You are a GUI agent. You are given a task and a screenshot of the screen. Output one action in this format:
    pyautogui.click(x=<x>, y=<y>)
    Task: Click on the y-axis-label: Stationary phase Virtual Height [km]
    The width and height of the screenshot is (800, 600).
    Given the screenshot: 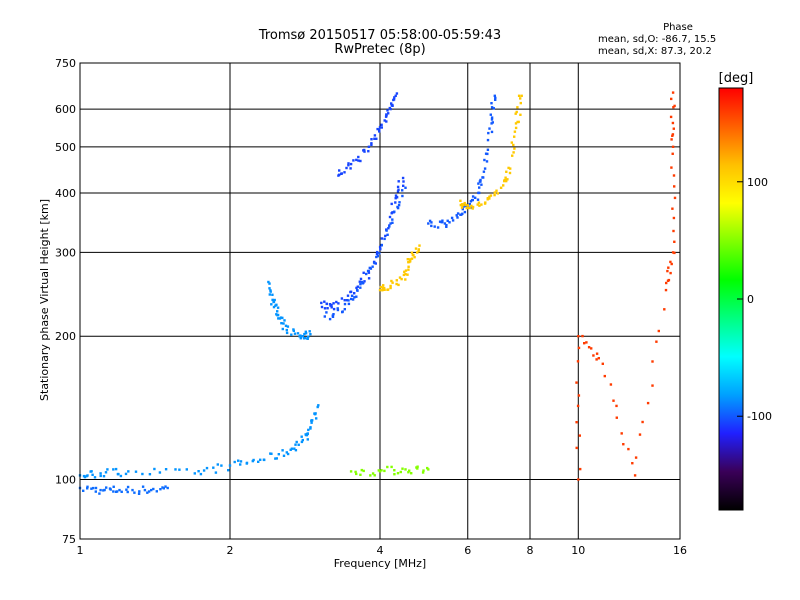 What is the action you would take?
    pyautogui.click(x=44, y=300)
    